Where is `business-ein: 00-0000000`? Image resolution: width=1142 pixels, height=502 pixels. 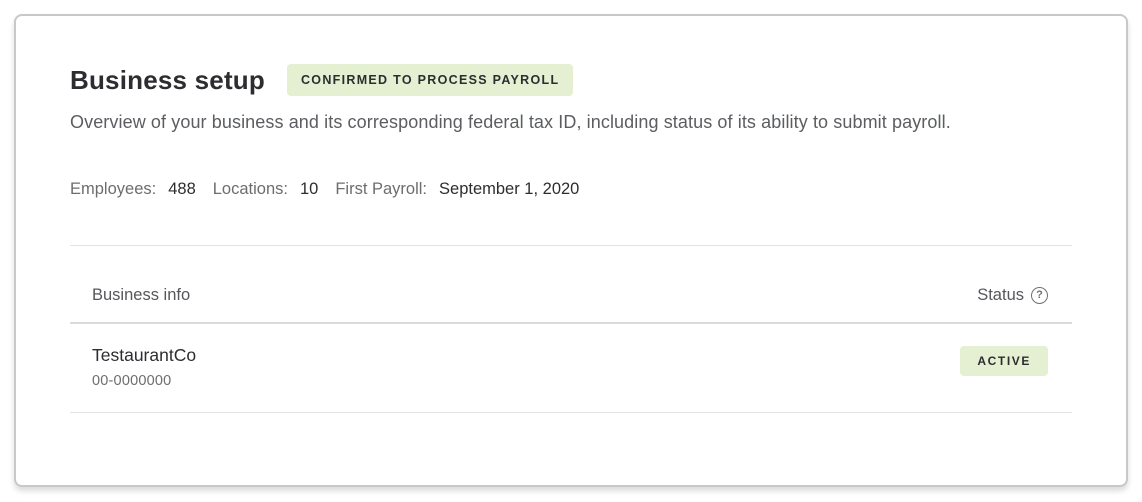
business-ein: 00-0000000 is located at coordinates (132, 381).